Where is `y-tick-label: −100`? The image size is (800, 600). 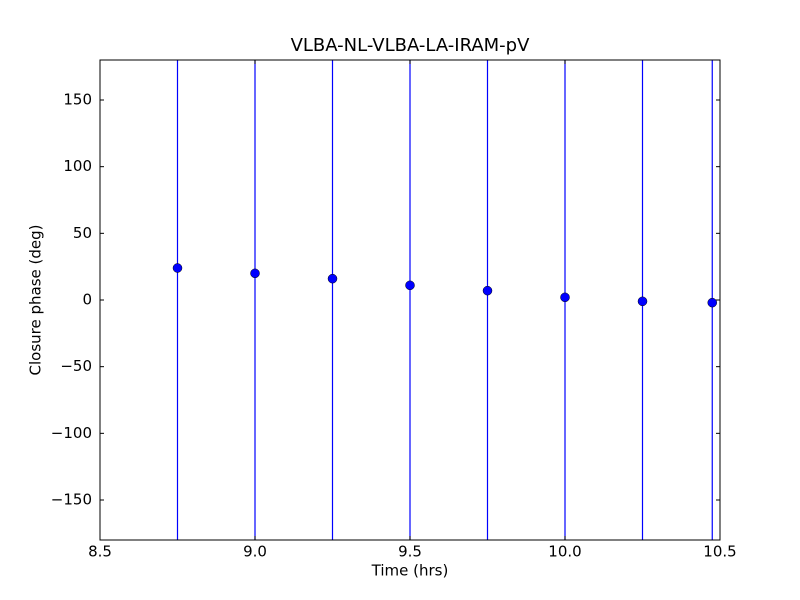 y-tick-label: −100 is located at coordinates (71, 433).